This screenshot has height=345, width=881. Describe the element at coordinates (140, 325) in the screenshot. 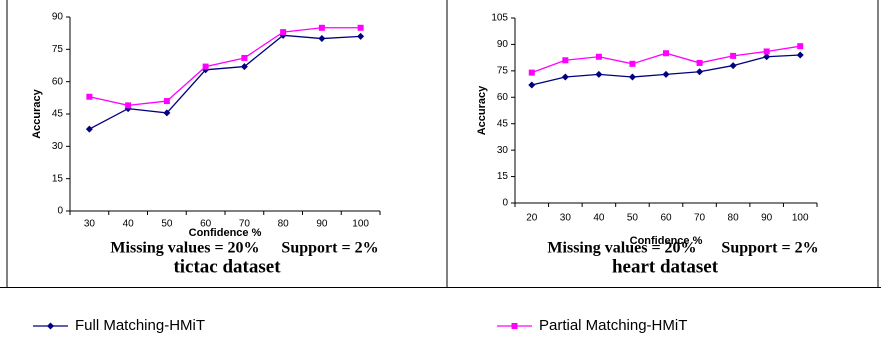

I see `legend-label: Full Matching-HMiT` at that location.